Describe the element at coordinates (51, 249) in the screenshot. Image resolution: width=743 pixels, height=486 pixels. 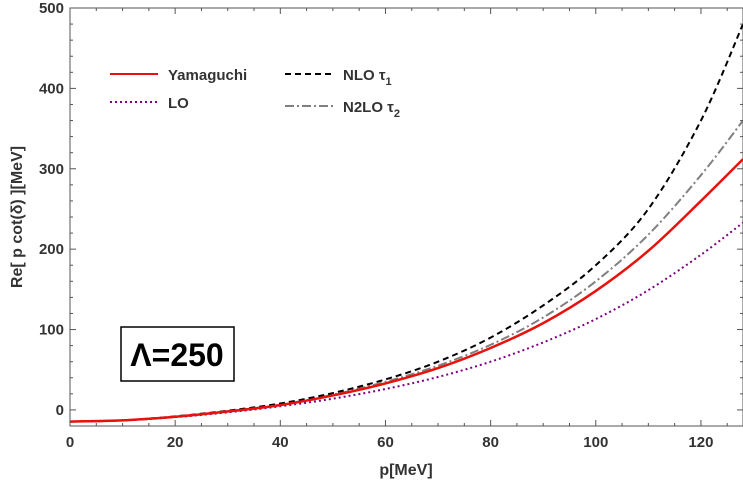
I see `y-tick-label: 200` at that location.